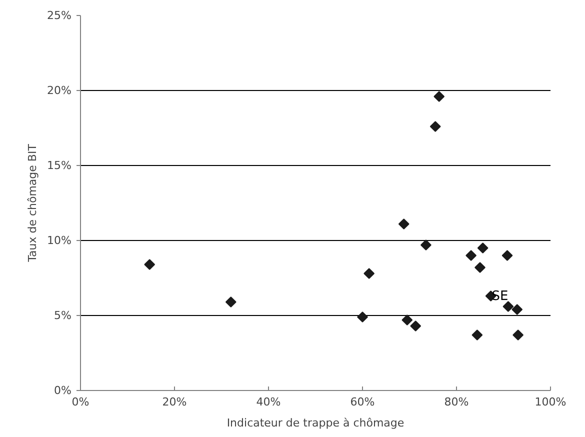  Describe the element at coordinates (59, 240) in the screenshot. I see `y-tick-label: 10%` at that location.